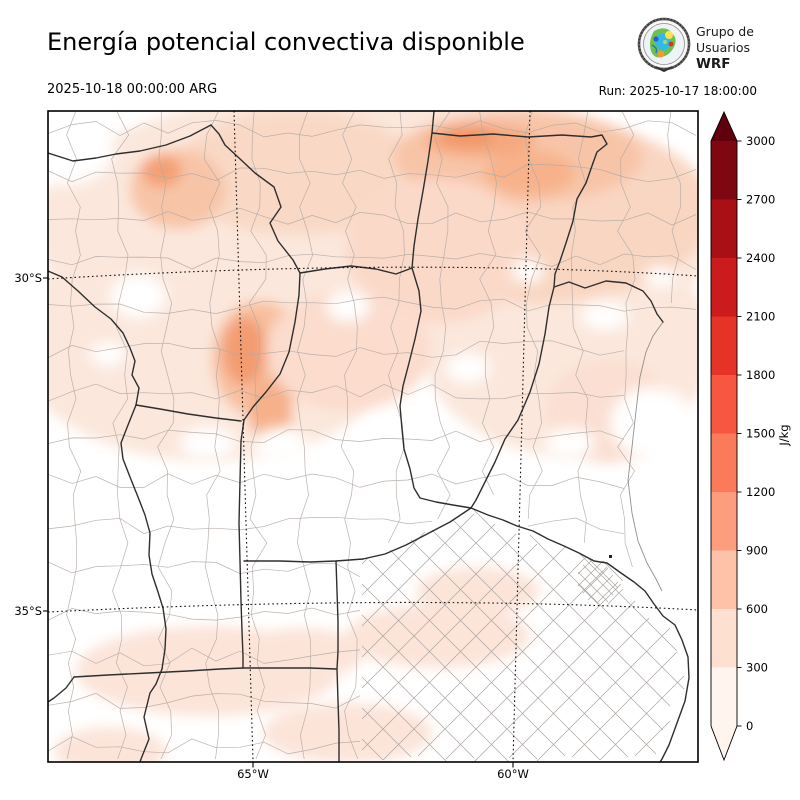  Describe the element at coordinates (760, 375) in the screenshot. I see `colorbar-tick: 1800` at that location.